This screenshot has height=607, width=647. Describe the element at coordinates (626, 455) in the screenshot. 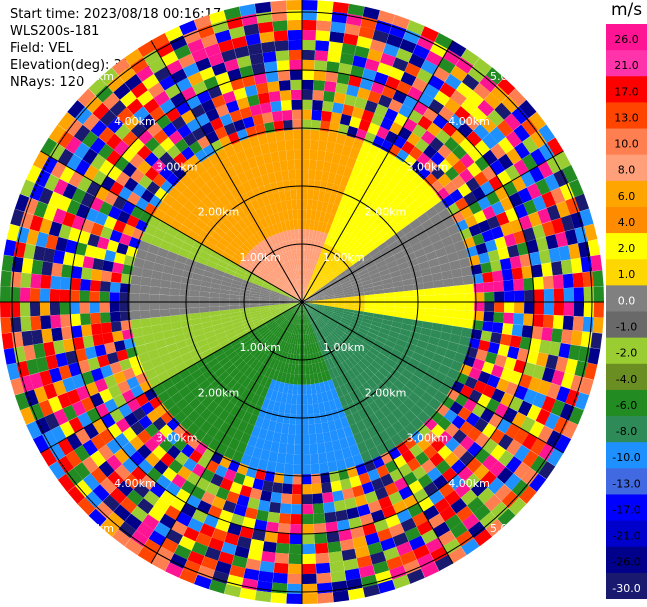

I see `colorbar-swatch` at that location.